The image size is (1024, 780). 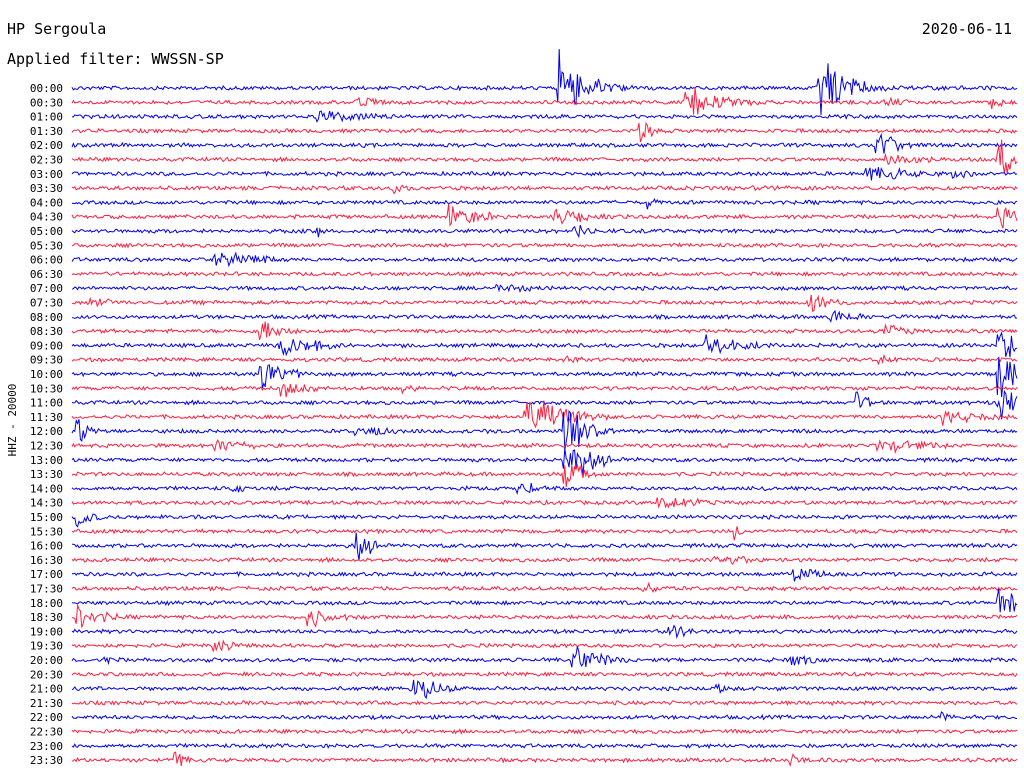 What do you see at coordinates (46, 660) in the screenshot?
I see `time-label: 20:00` at bounding box center [46, 660].